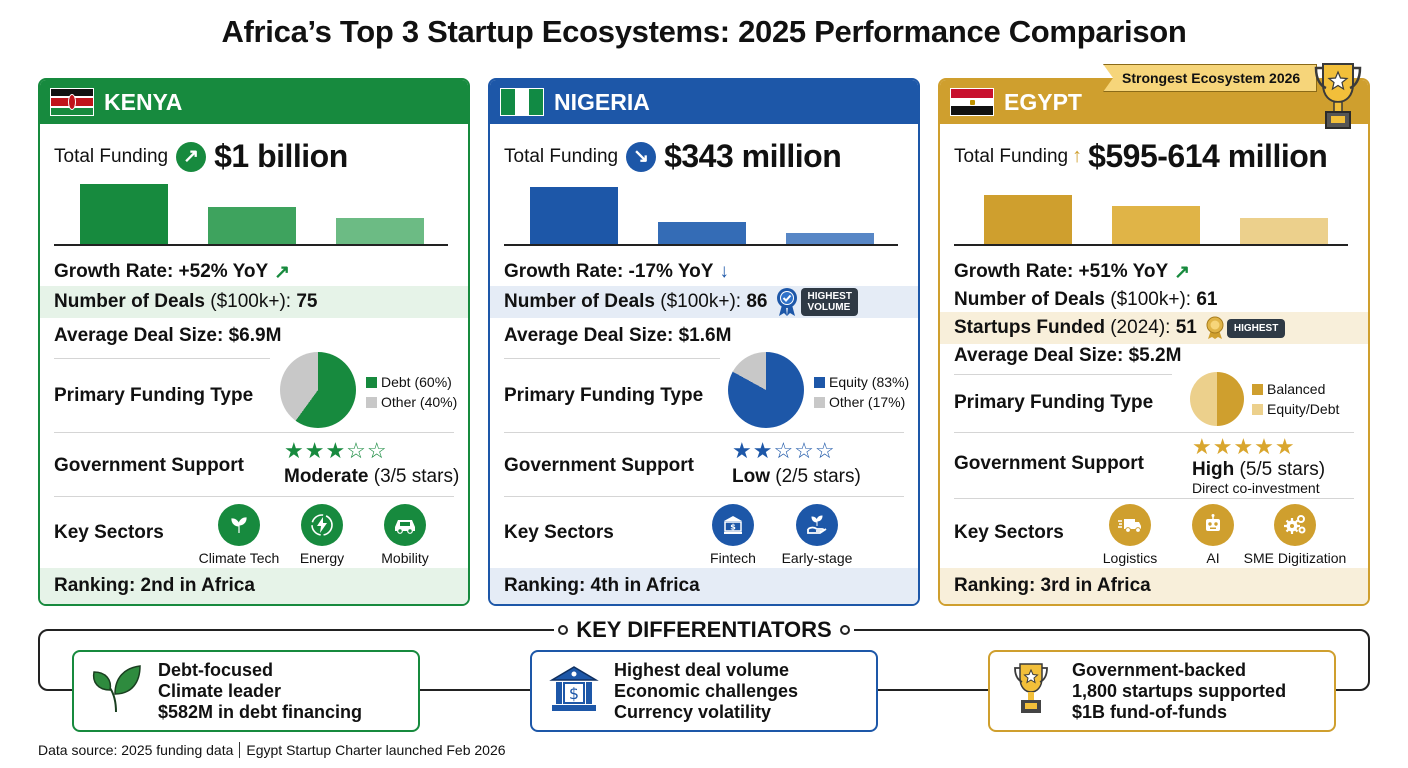 The height and width of the screenshot is (768, 1408). What do you see at coordinates (844, 630) in the screenshot?
I see `connector-dot-icon` at bounding box center [844, 630].